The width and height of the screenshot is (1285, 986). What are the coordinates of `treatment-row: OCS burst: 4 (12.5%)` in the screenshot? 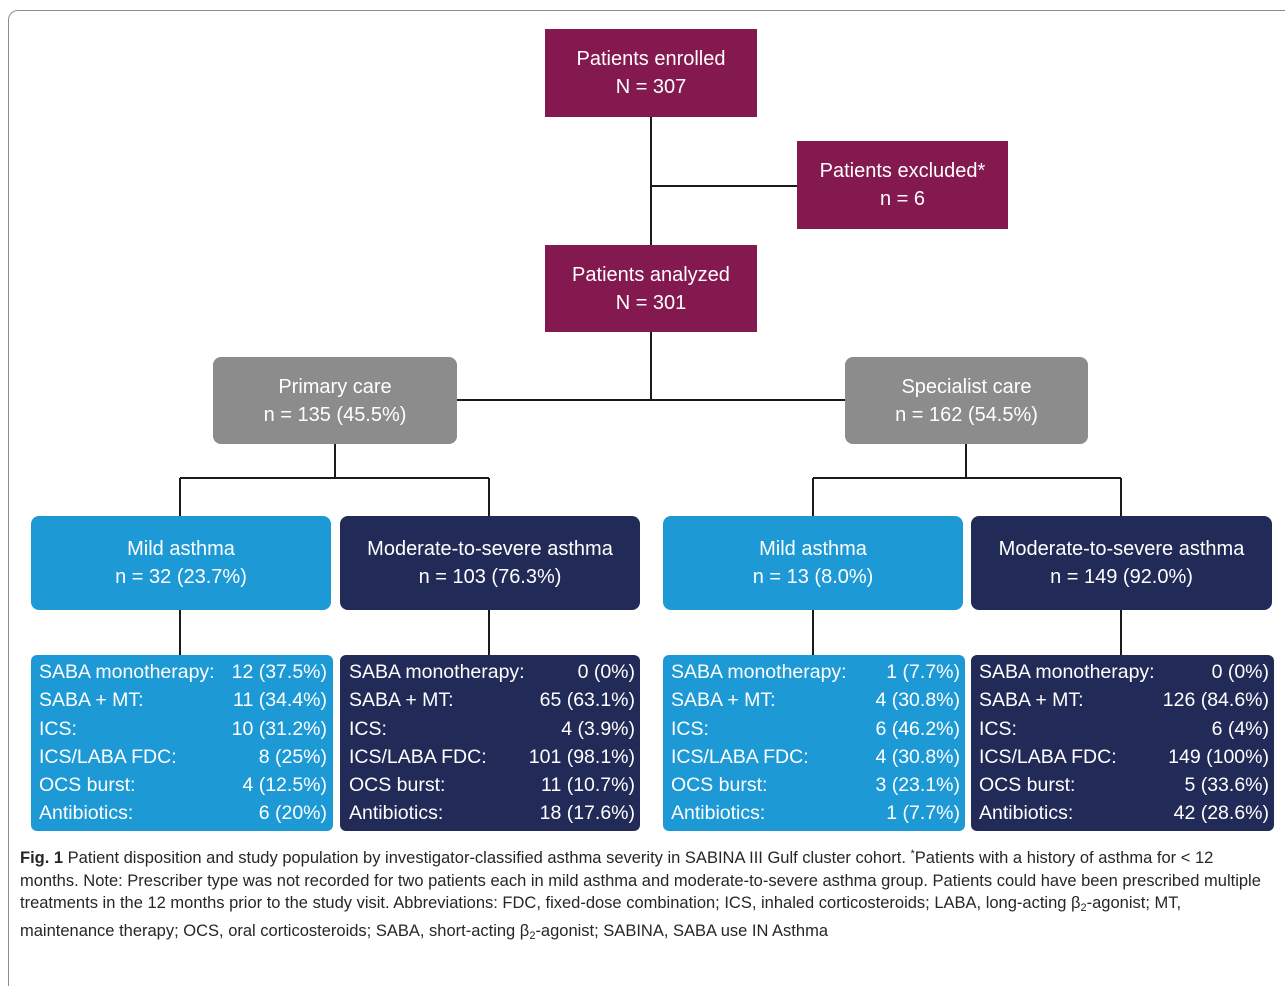 It's located at (183, 785).